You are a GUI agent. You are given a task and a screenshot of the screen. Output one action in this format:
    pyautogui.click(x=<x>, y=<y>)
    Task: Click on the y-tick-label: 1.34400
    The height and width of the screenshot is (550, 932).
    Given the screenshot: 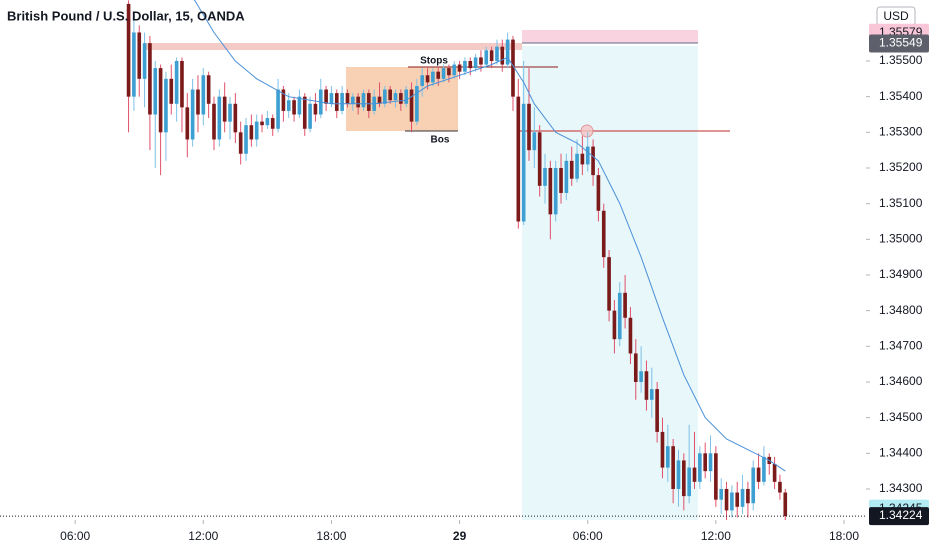 What is the action you would take?
    pyautogui.click(x=901, y=452)
    